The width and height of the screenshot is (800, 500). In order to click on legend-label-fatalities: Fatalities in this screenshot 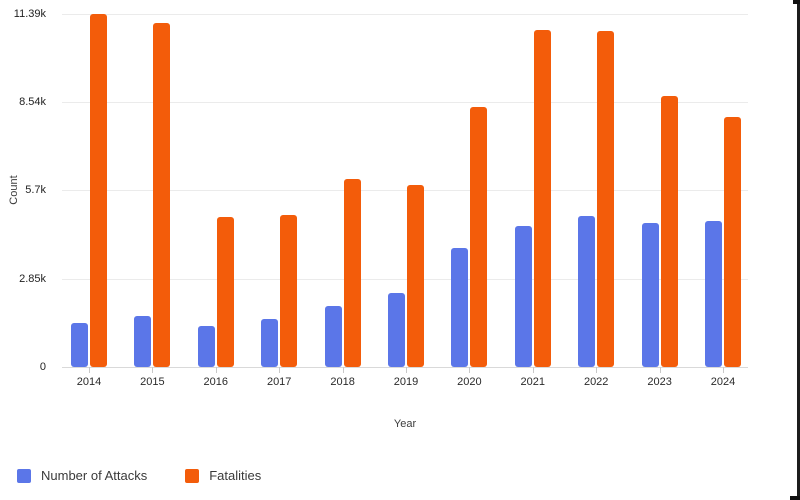, I will do `click(235, 475)`.